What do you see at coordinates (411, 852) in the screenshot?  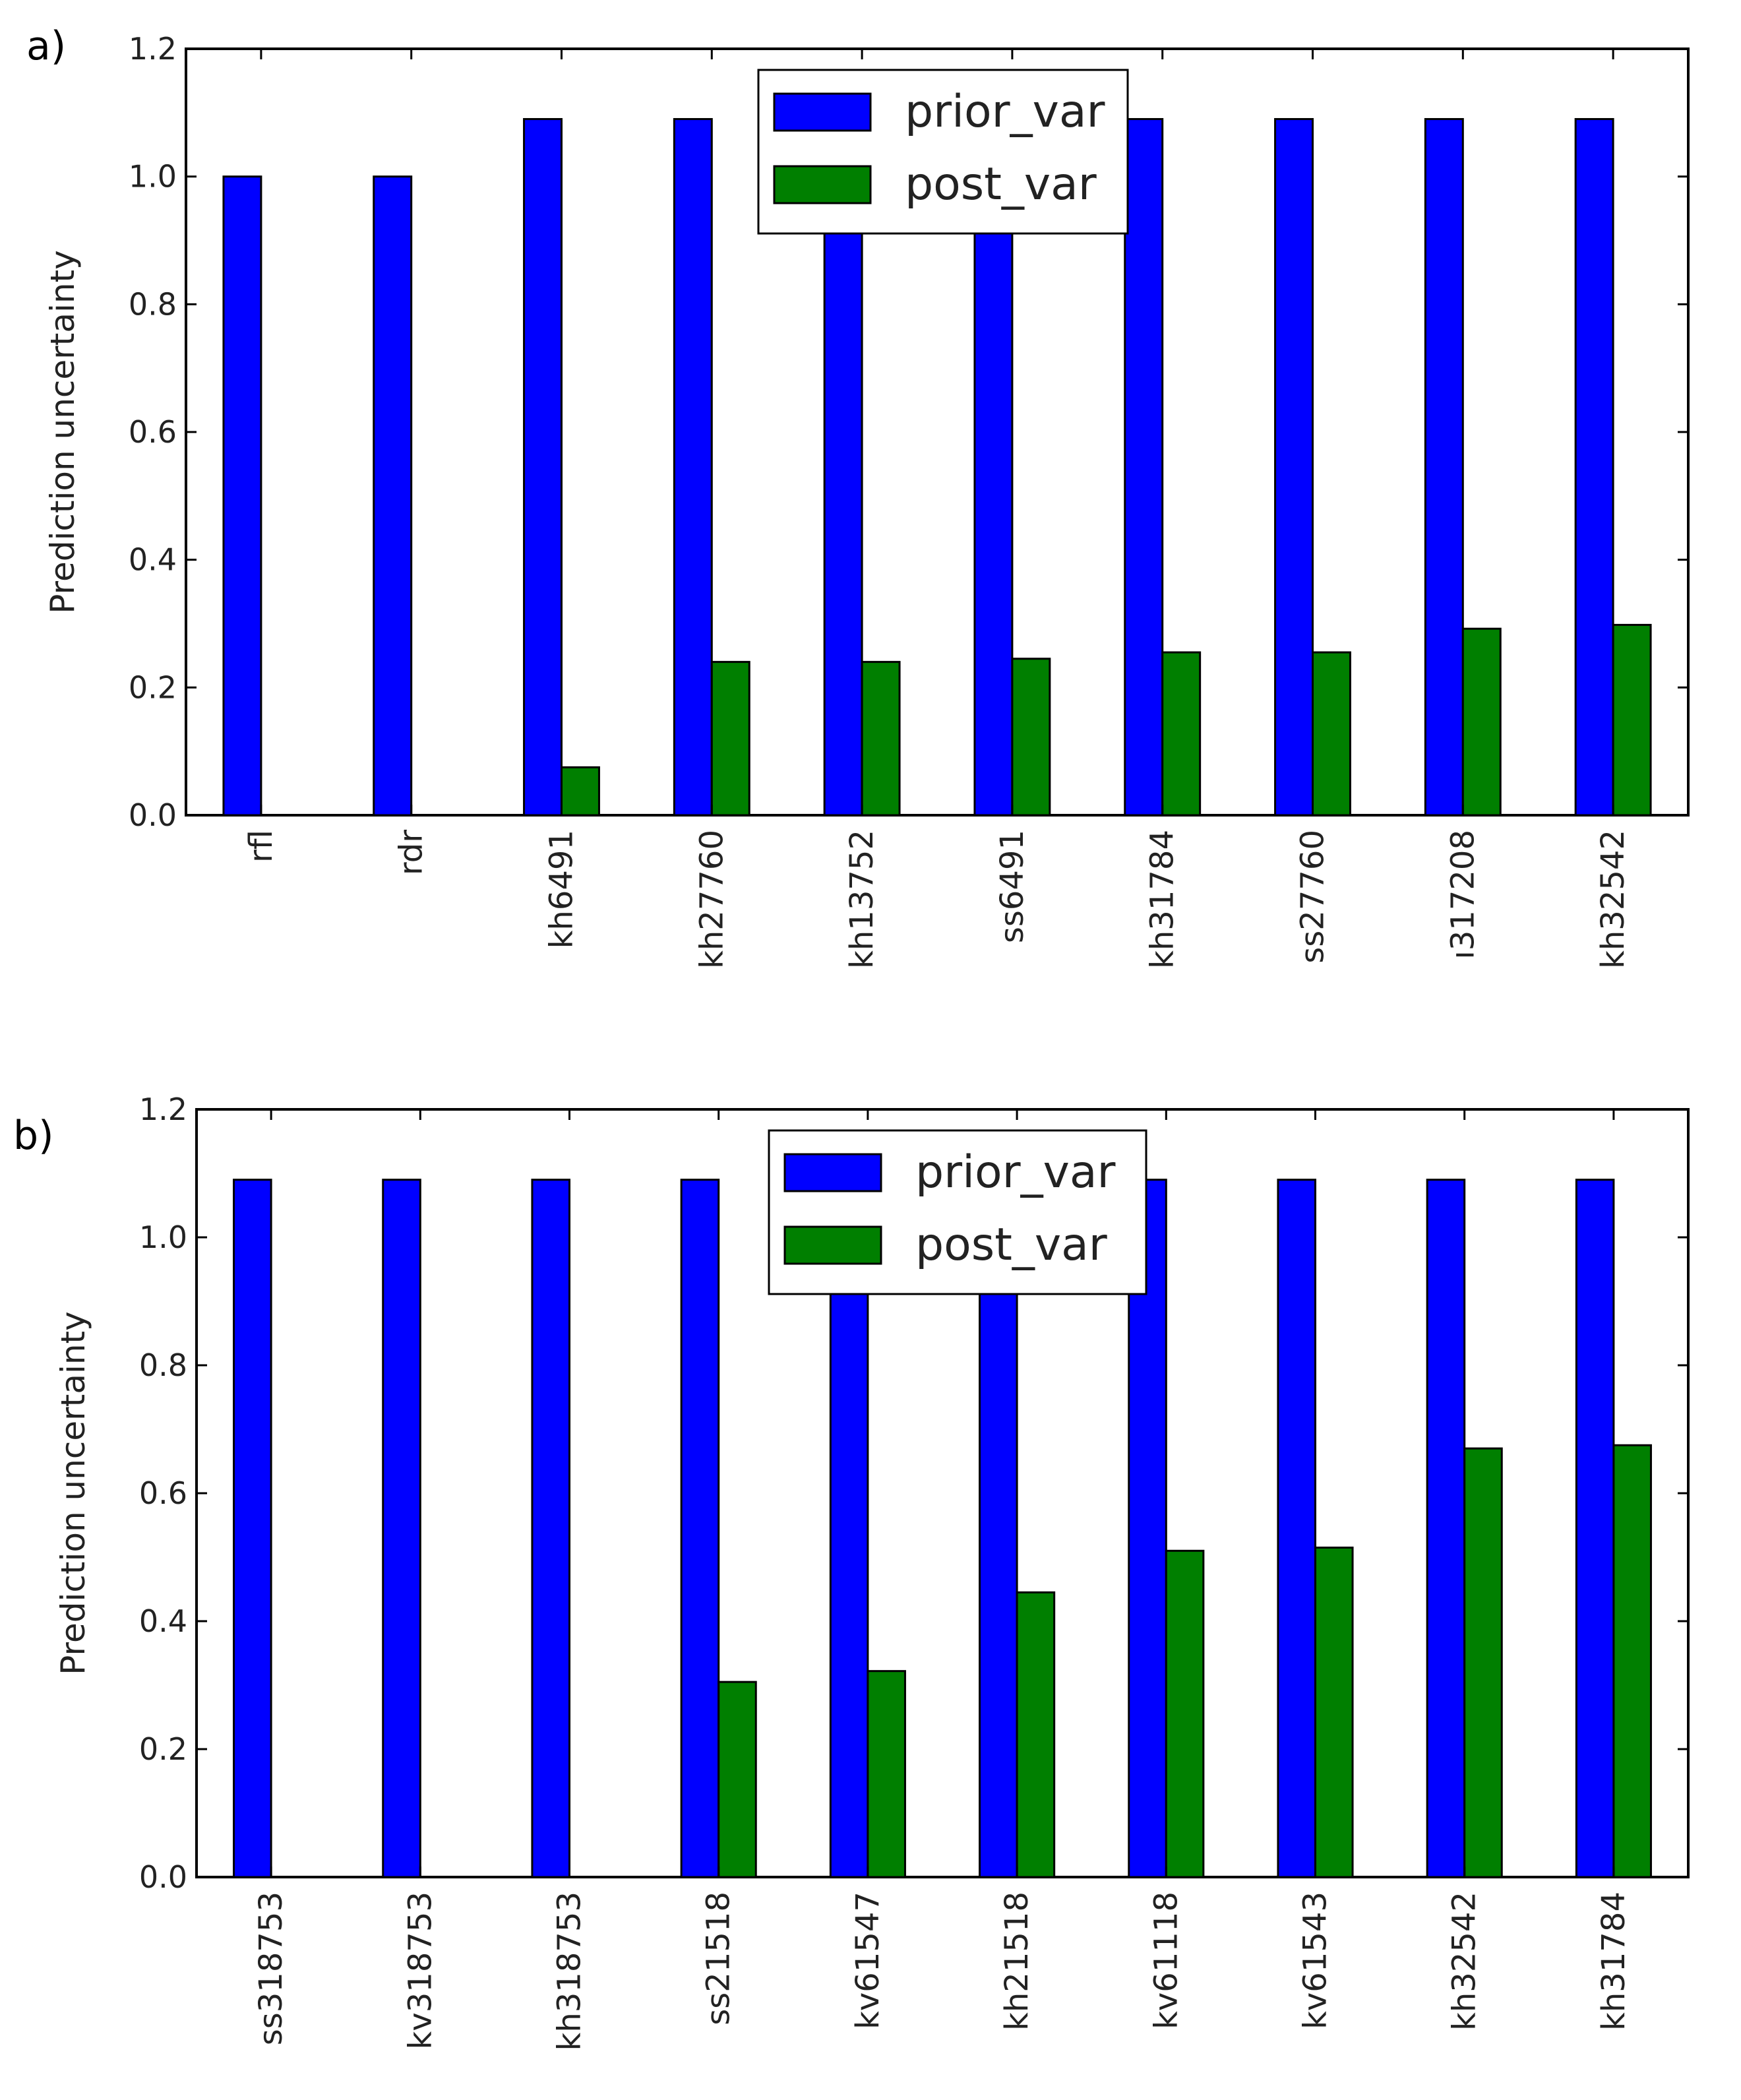 I see `x-tick-label: rdr` at bounding box center [411, 852].